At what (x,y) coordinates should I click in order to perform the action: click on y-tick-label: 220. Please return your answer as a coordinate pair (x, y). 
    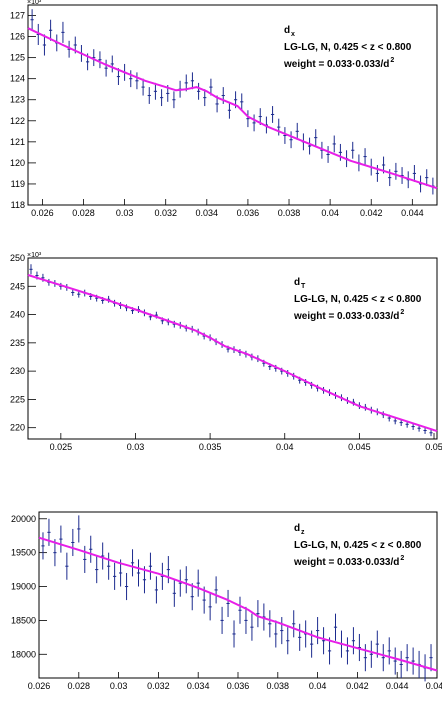
    Looking at the image, I should click on (17, 428).